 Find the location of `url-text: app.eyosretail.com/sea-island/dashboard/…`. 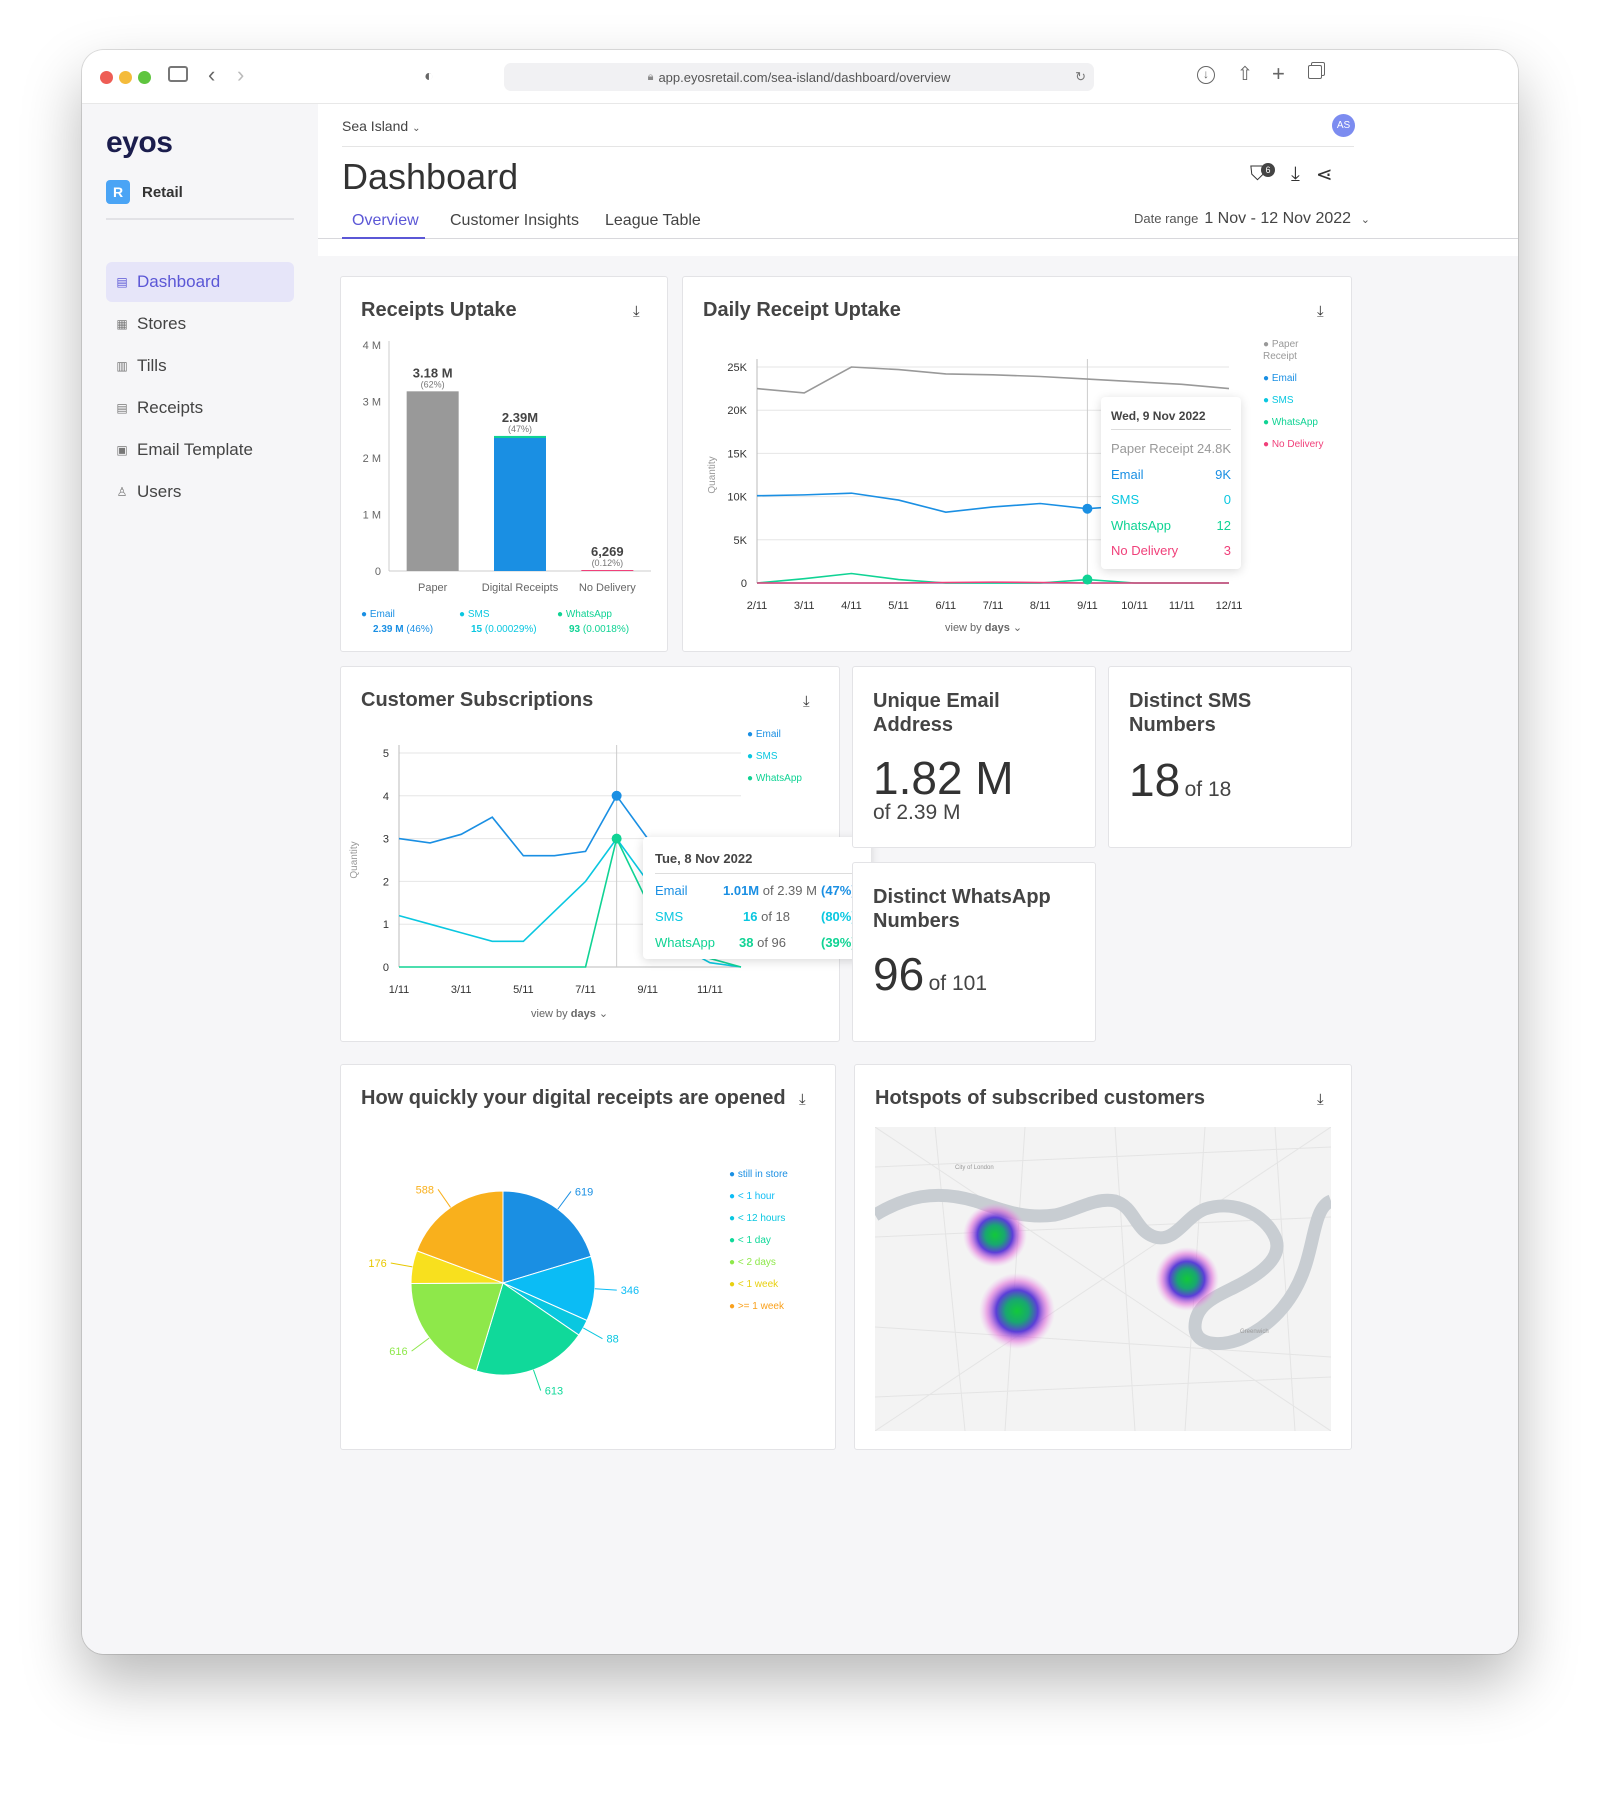

url-text: app.eyosretail.com/sea-island/dashboard/… is located at coordinates (804, 77).